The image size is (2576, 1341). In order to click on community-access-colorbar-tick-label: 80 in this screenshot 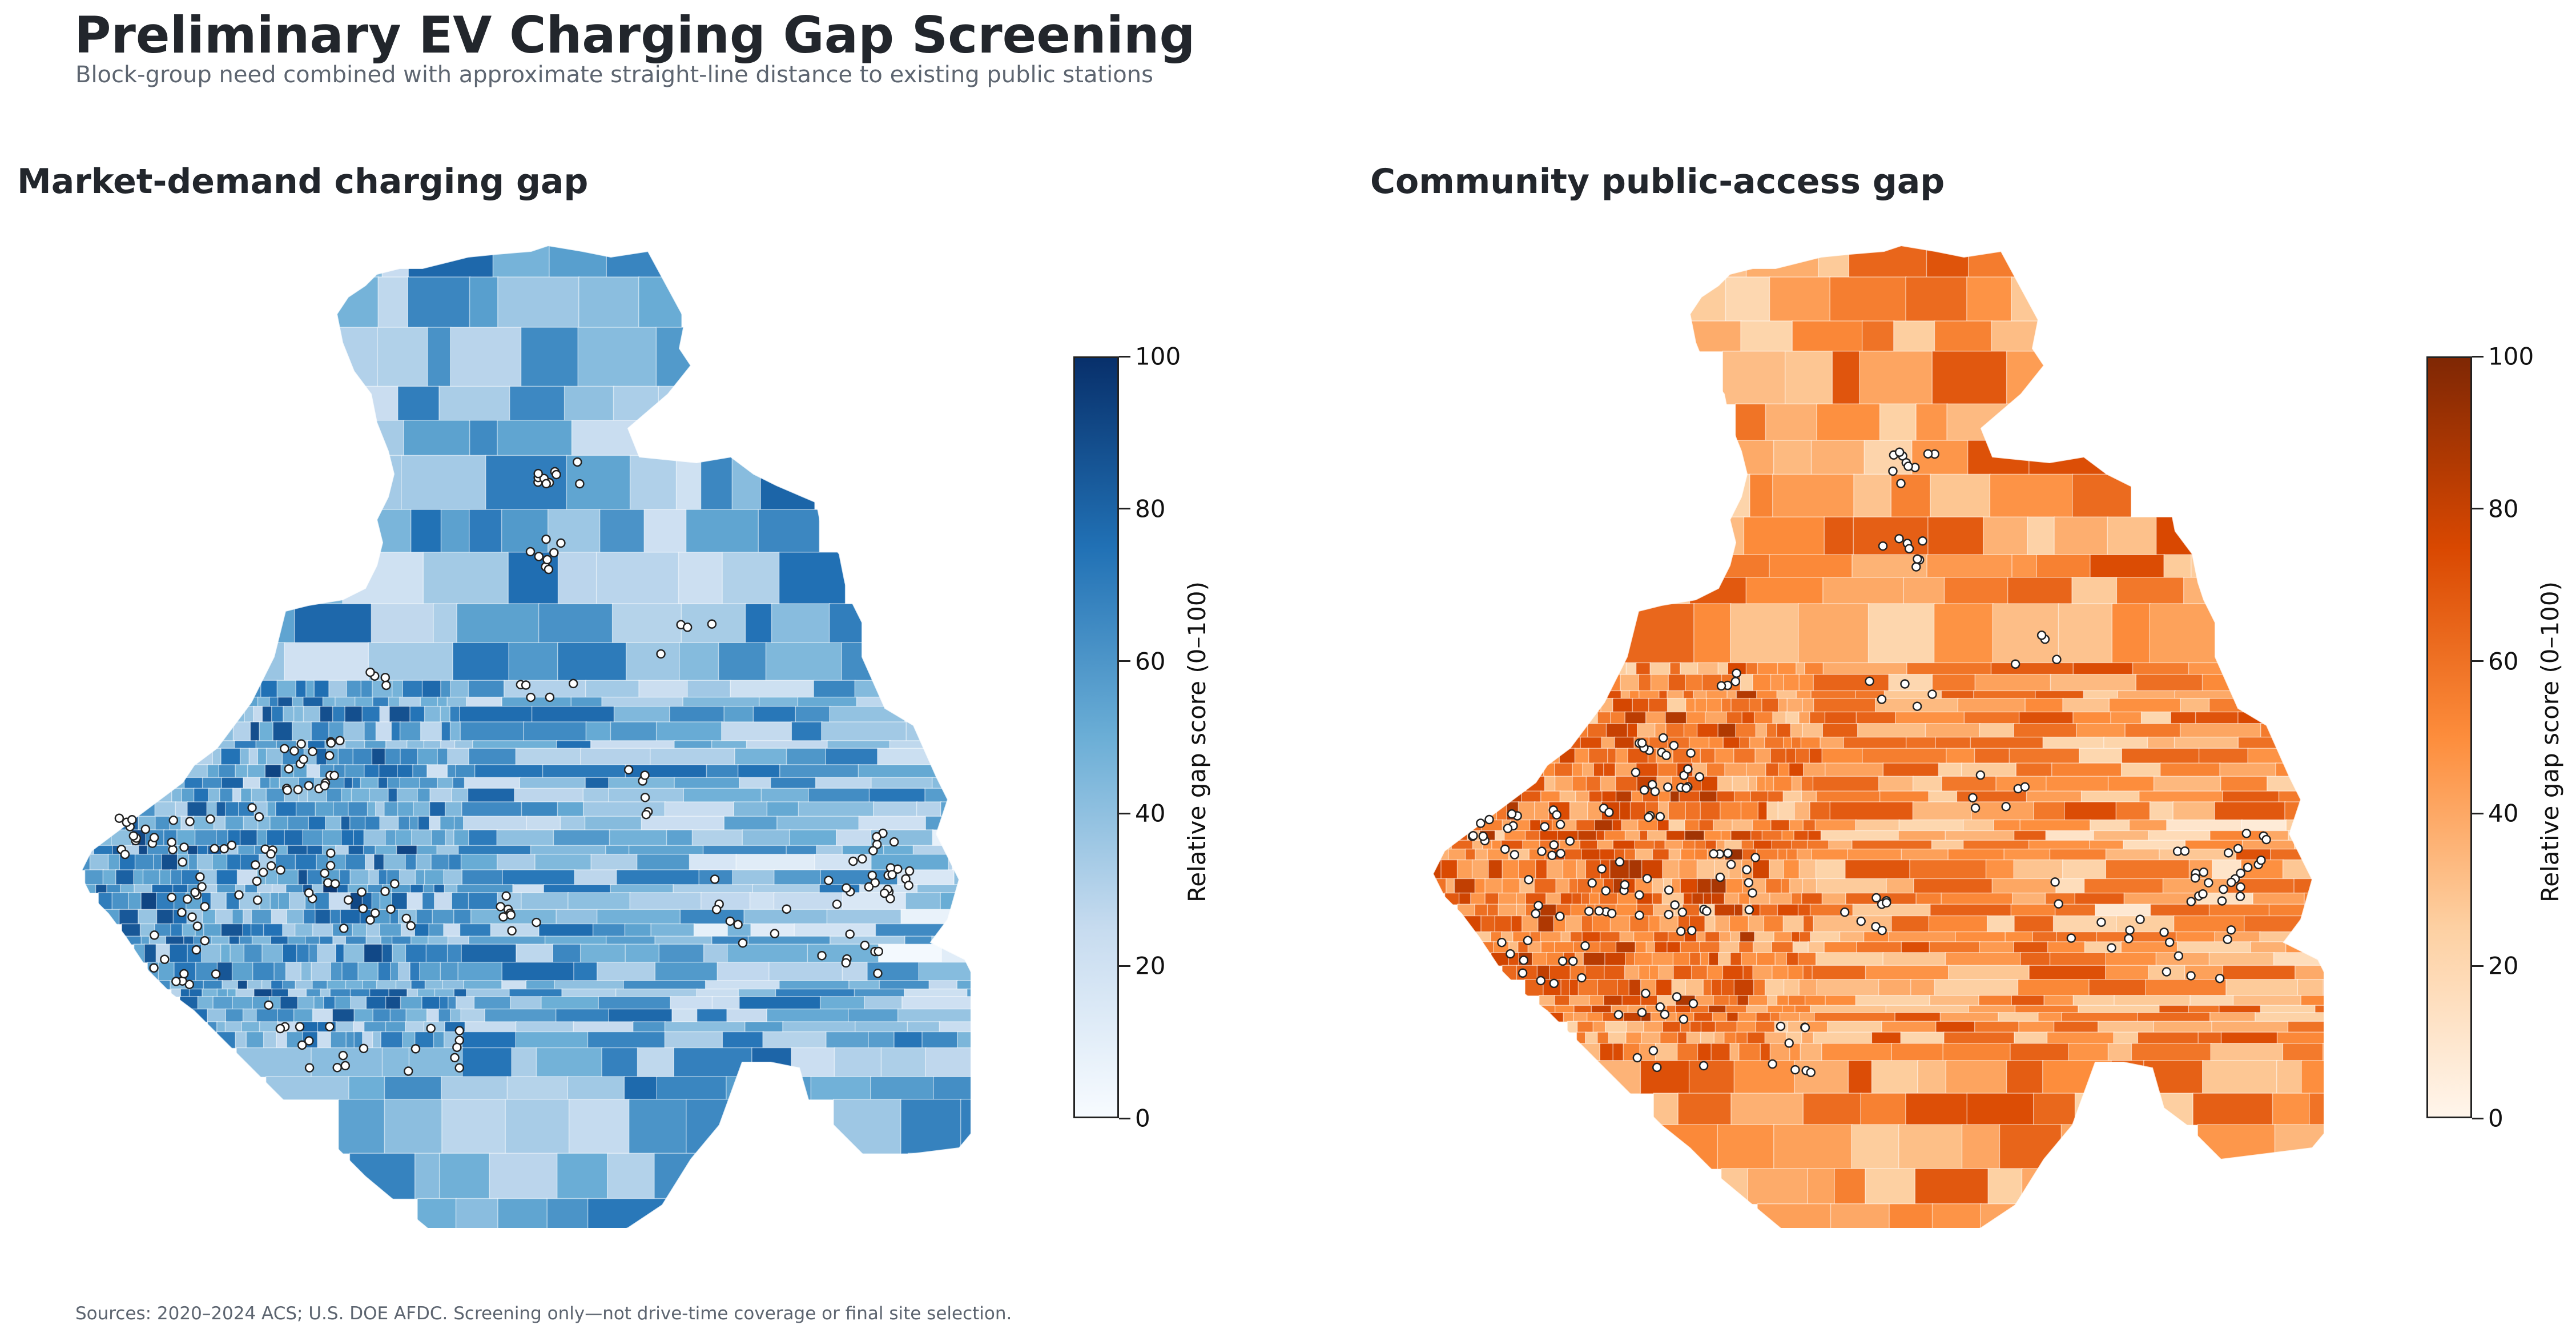, I will do `click(2503, 509)`.